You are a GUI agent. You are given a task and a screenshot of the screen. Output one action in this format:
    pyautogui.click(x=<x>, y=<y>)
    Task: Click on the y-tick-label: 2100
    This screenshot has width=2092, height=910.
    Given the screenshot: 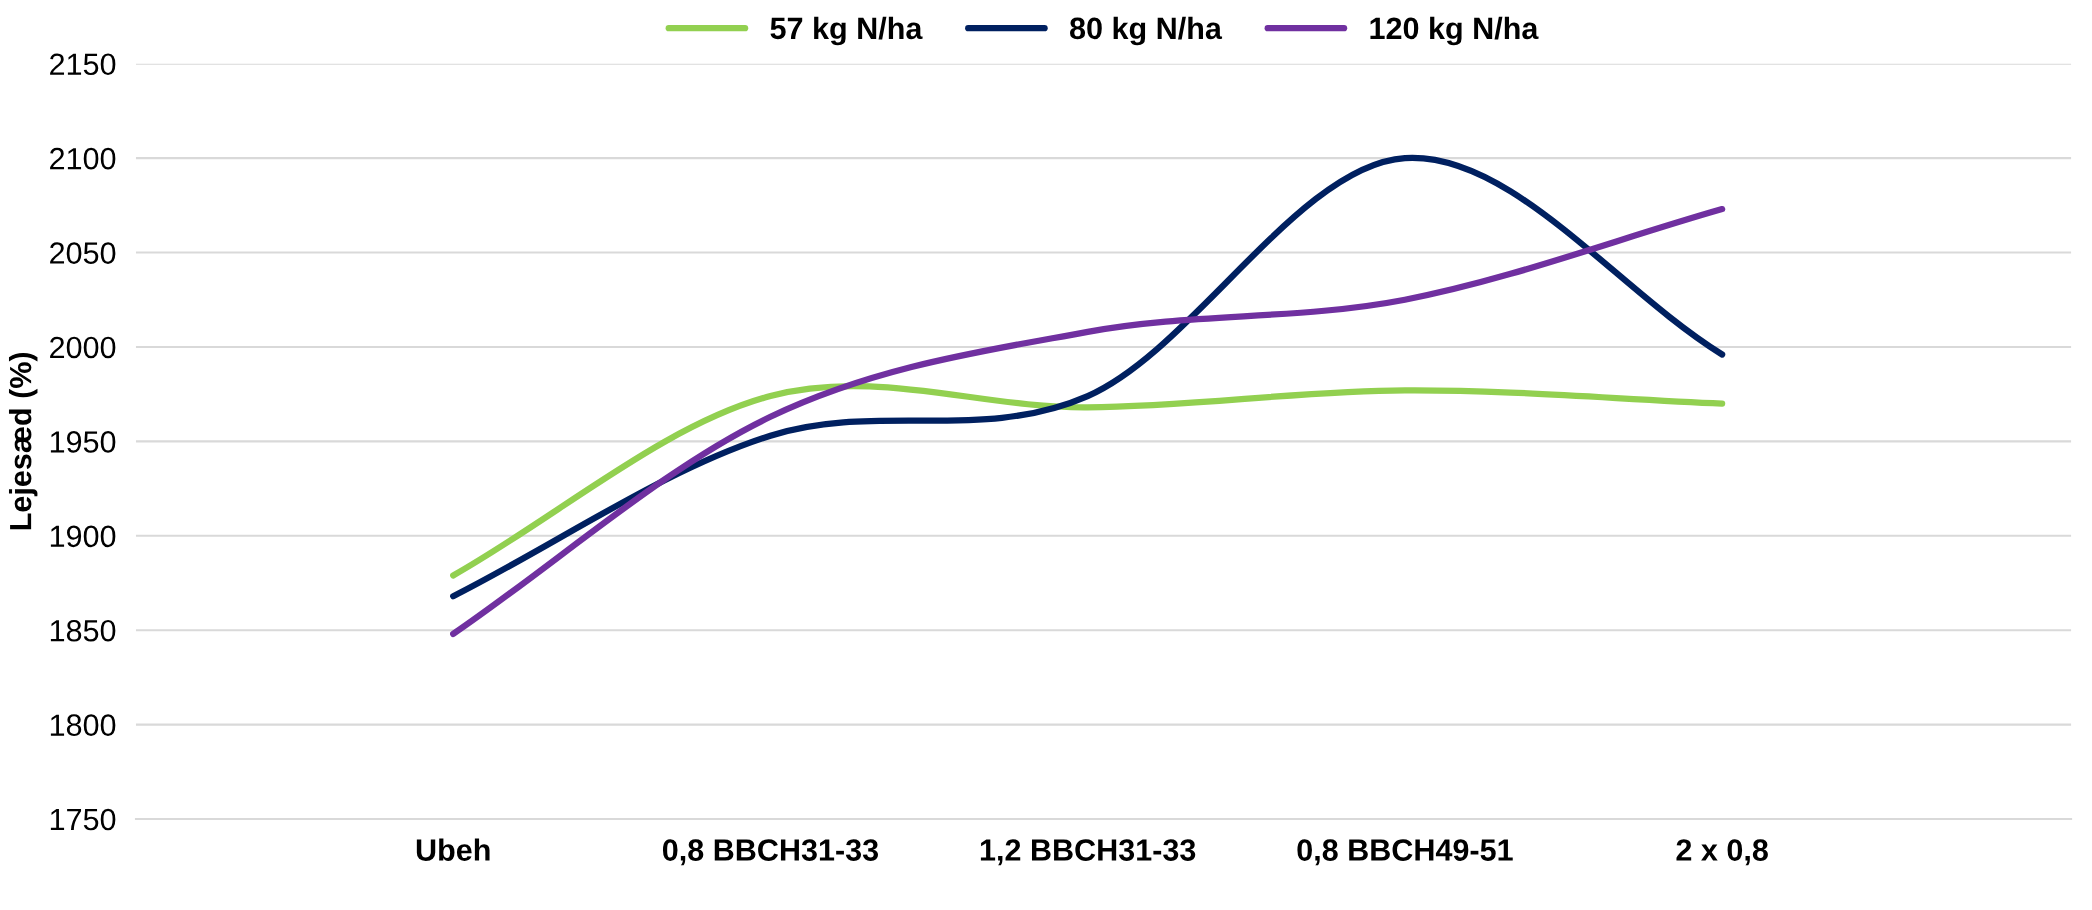 What is the action you would take?
    pyautogui.click(x=83, y=158)
    